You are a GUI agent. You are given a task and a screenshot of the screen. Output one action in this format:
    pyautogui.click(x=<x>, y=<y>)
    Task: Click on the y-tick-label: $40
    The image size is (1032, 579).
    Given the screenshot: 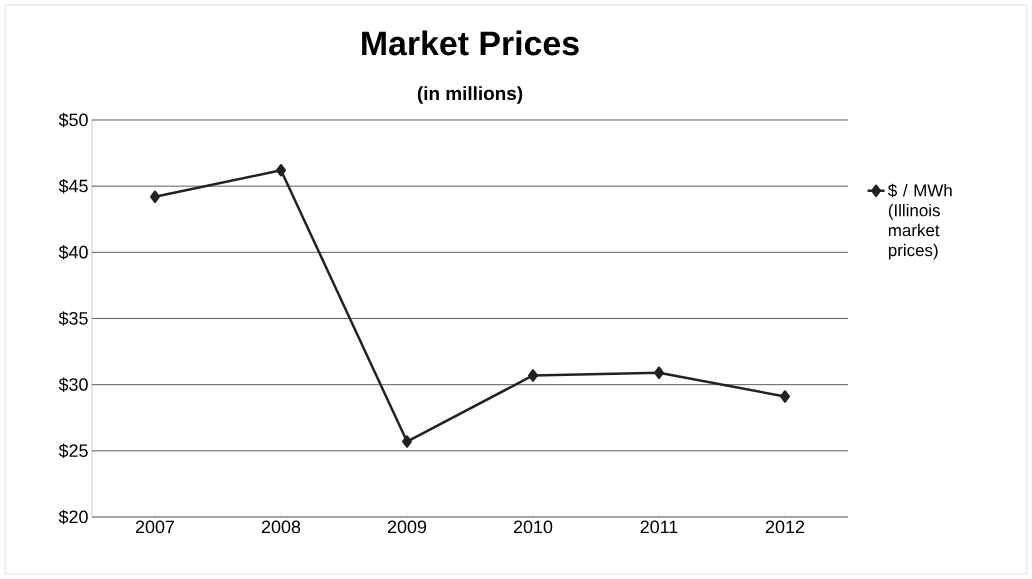 What is the action you would take?
    pyautogui.click(x=73, y=252)
    